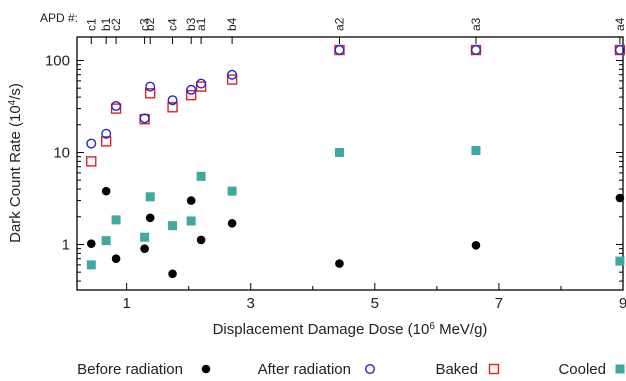 The image size is (626, 381). Describe the element at coordinates (232, 24) in the screenshot. I see `top-tick-label-b4: b4` at that location.